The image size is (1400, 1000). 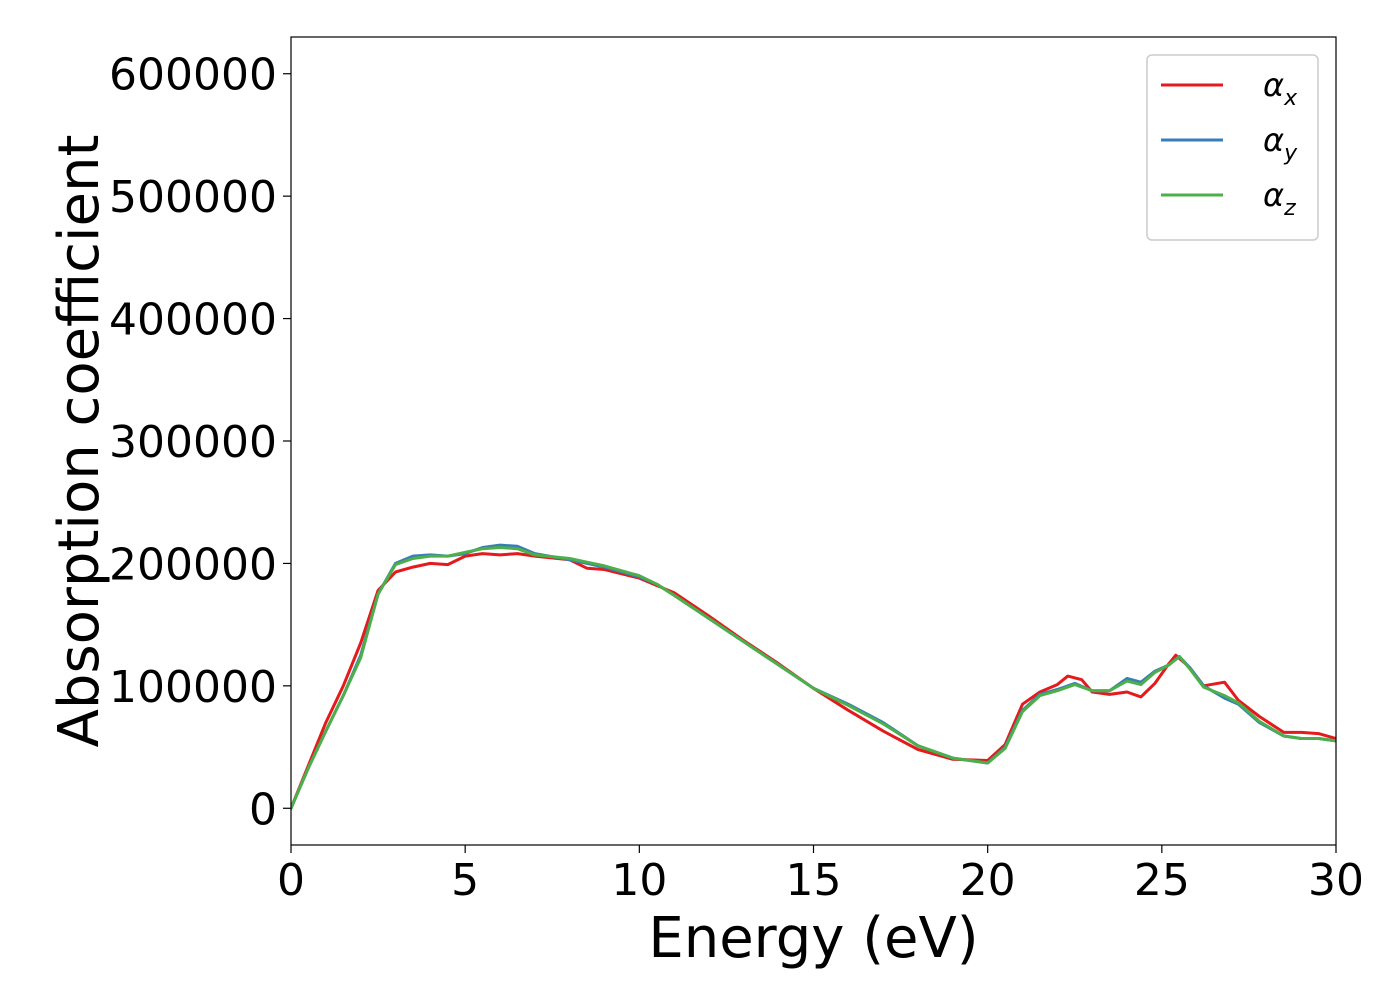 I want to click on x-axis-ticks: 0 5 10 15 20 25 30, so click(x=820, y=875).